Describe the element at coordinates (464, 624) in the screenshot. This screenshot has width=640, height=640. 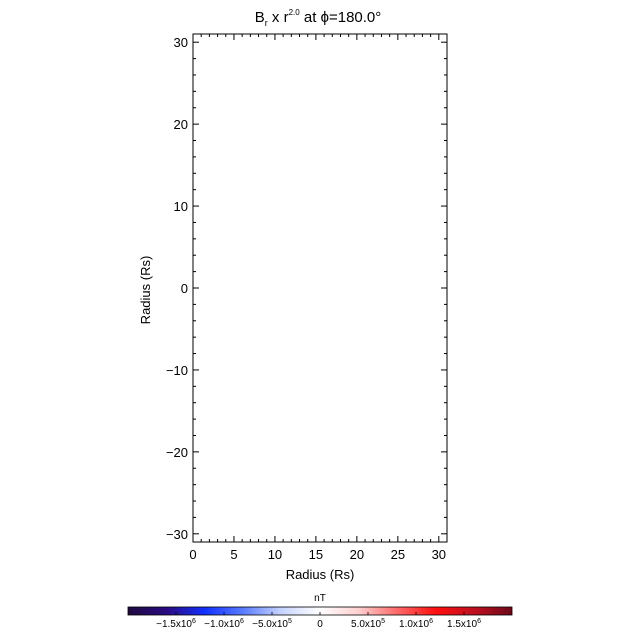
I see `colorbar-tick-label: 1.5x106` at that location.